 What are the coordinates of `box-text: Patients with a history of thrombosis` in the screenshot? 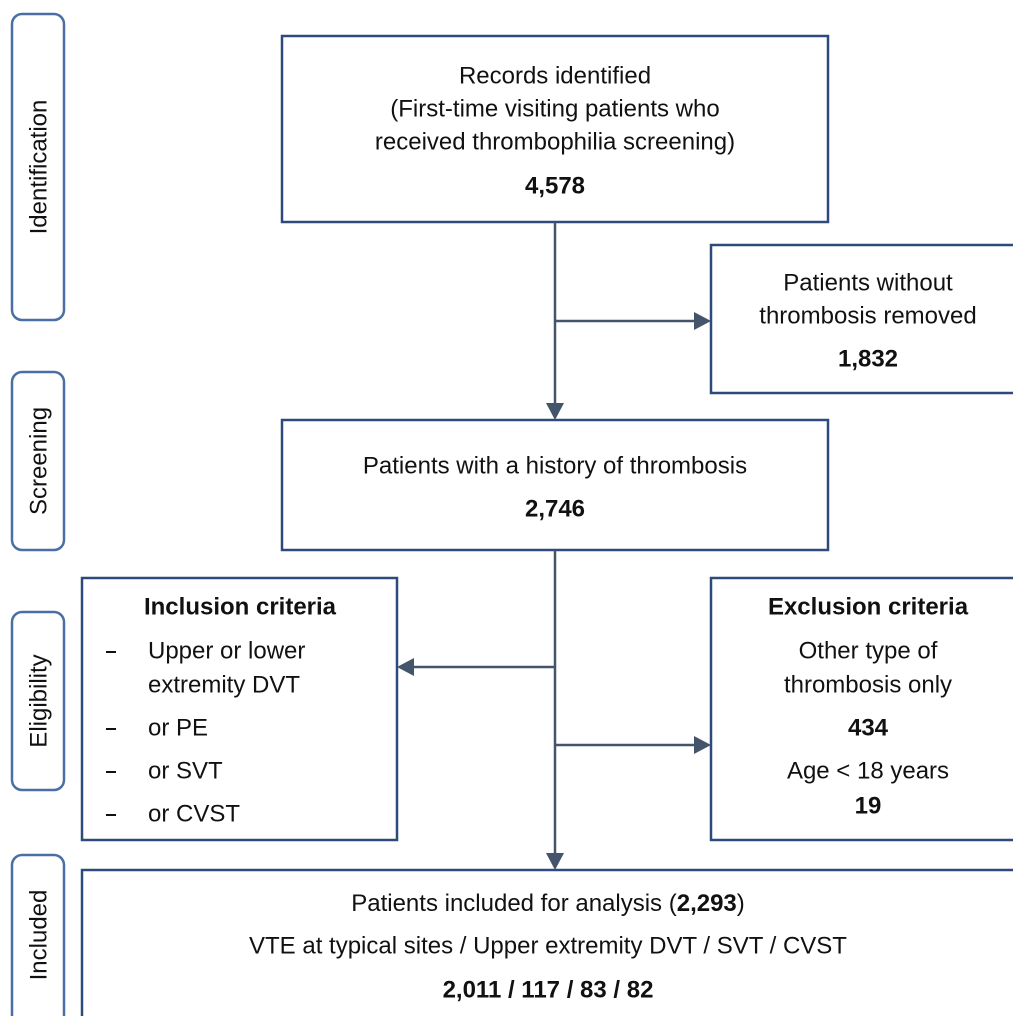 It's located at (555, 465).